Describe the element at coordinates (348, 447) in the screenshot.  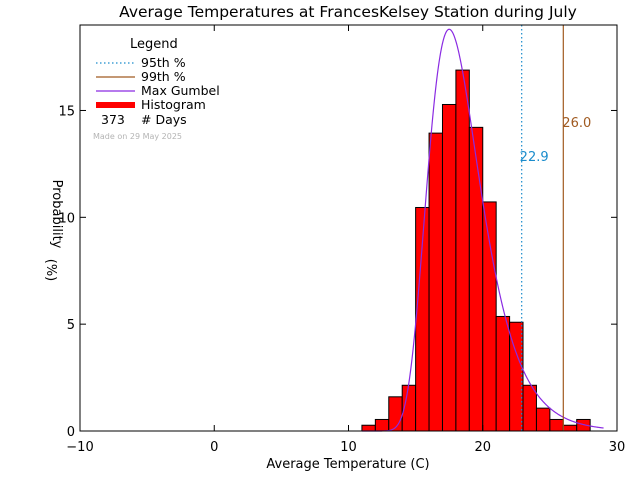
I see `x-tick-label: 10` at that location.